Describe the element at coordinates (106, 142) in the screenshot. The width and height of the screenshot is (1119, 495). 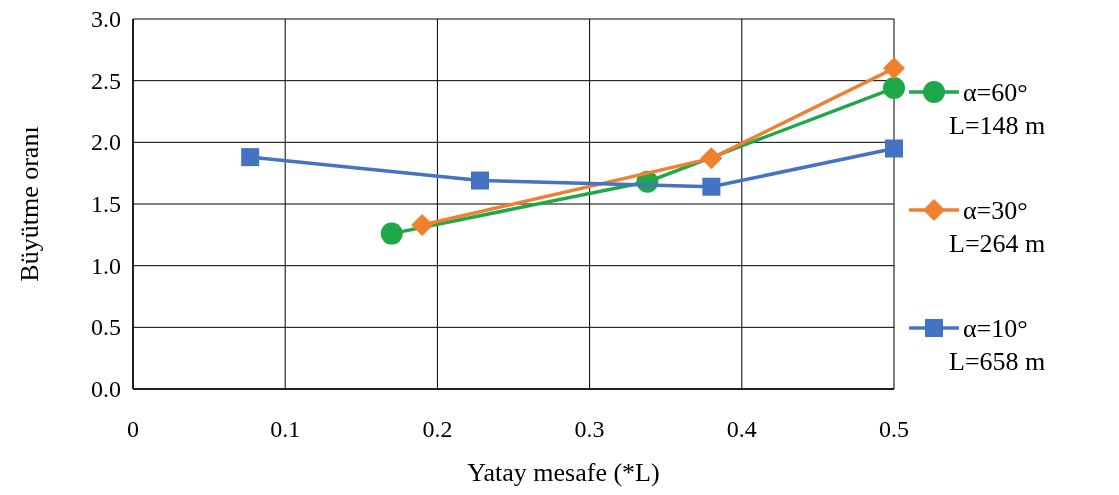
I see `y-tick-label: 2.0` at that location.